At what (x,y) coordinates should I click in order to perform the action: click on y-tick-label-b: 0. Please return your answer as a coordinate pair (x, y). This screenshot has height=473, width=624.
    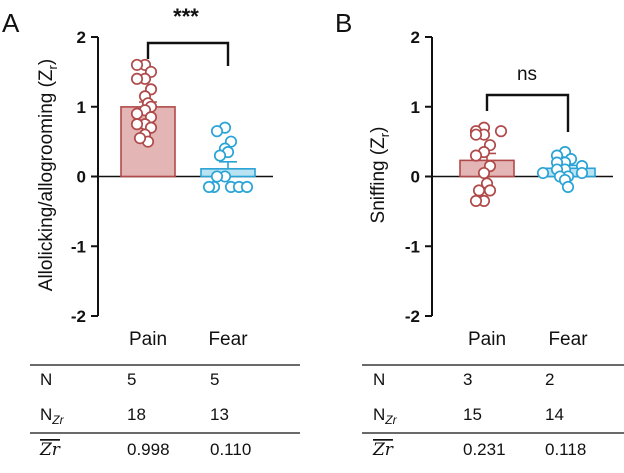
    Looking at the image, I should click on (415, 177).